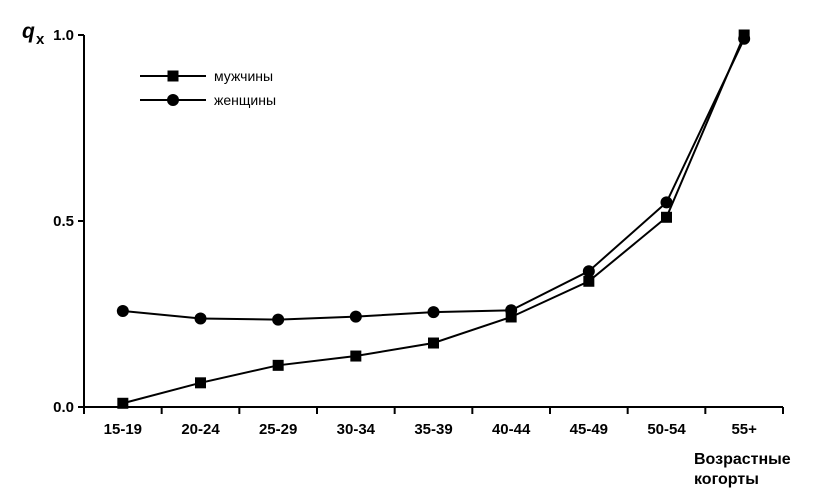 This screenshot has width=813, height=489. I want to click on y-axis-title-sub: x, so click(40, 39).